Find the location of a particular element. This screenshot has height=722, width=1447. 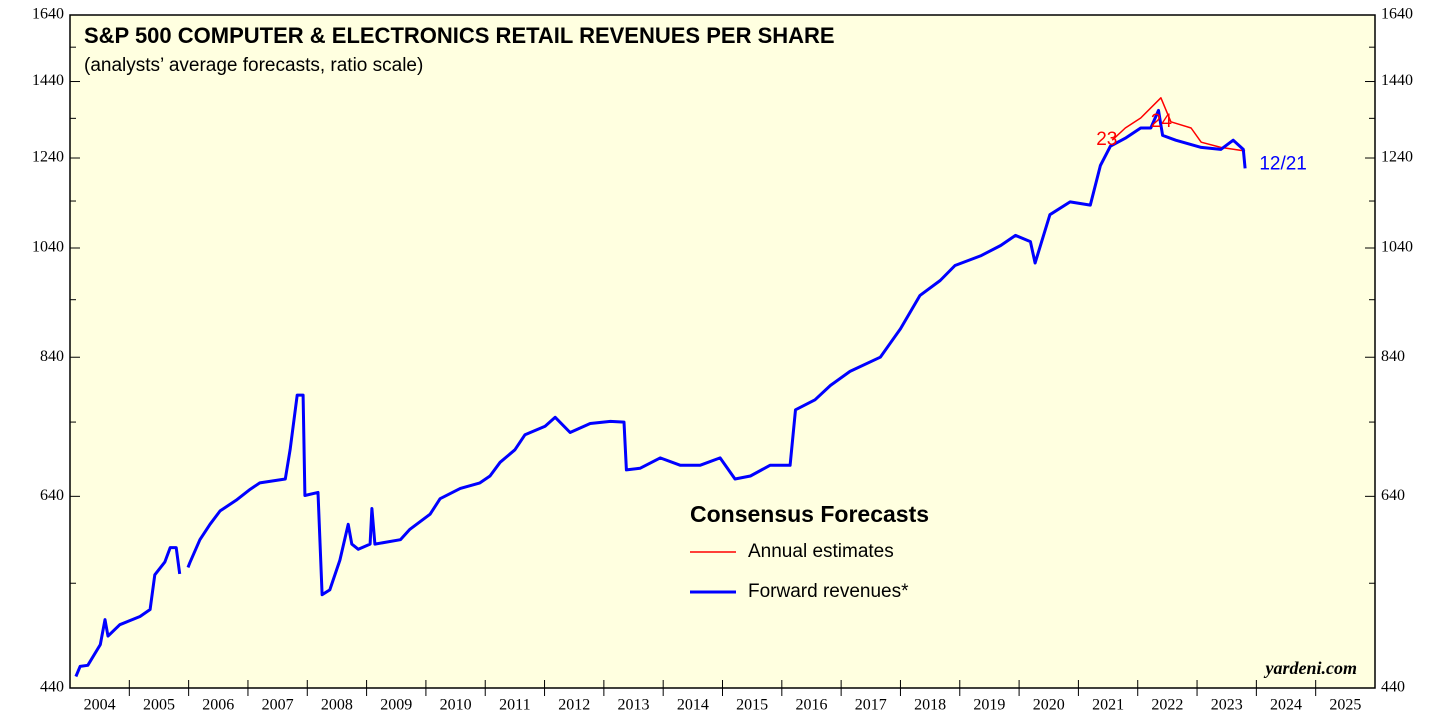

x-tick-label: 2014 is located at coordinates (693, 705).